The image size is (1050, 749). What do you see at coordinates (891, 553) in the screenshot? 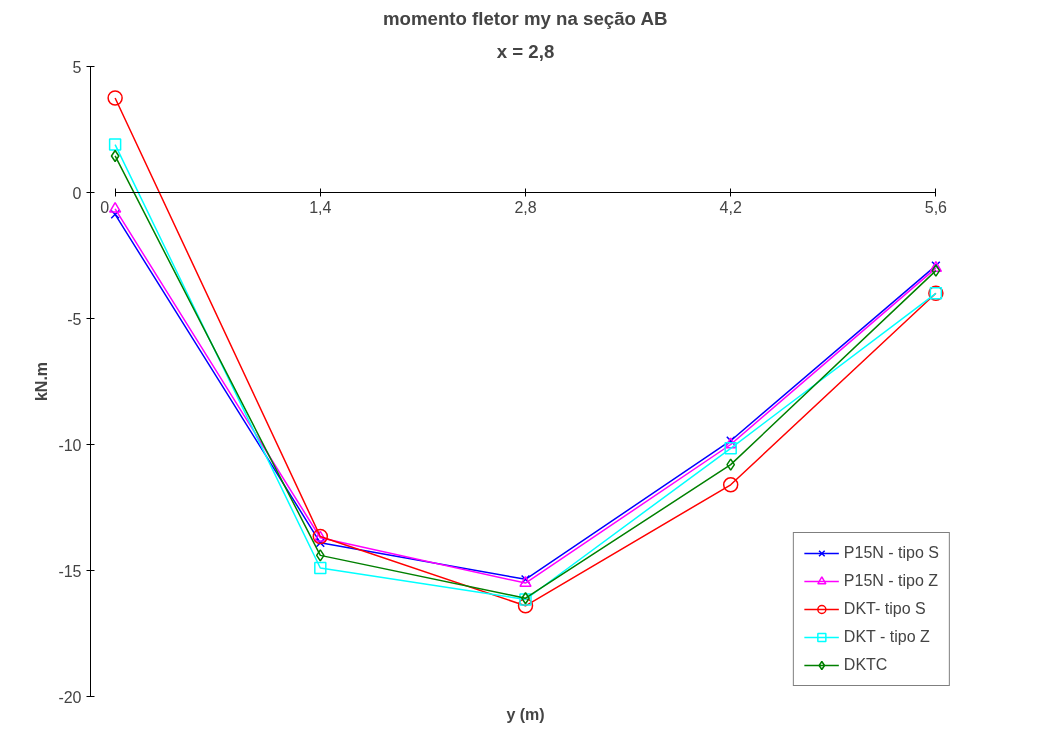
I see `legend-label: P15N - tipo S` at bounding box center [891, 553].